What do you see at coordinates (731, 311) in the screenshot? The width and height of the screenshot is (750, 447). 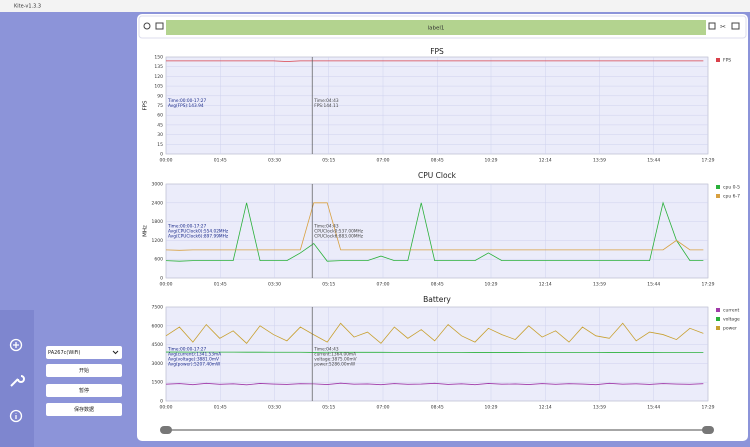 I see `legend-label: current` at bounding box center [731, 311].